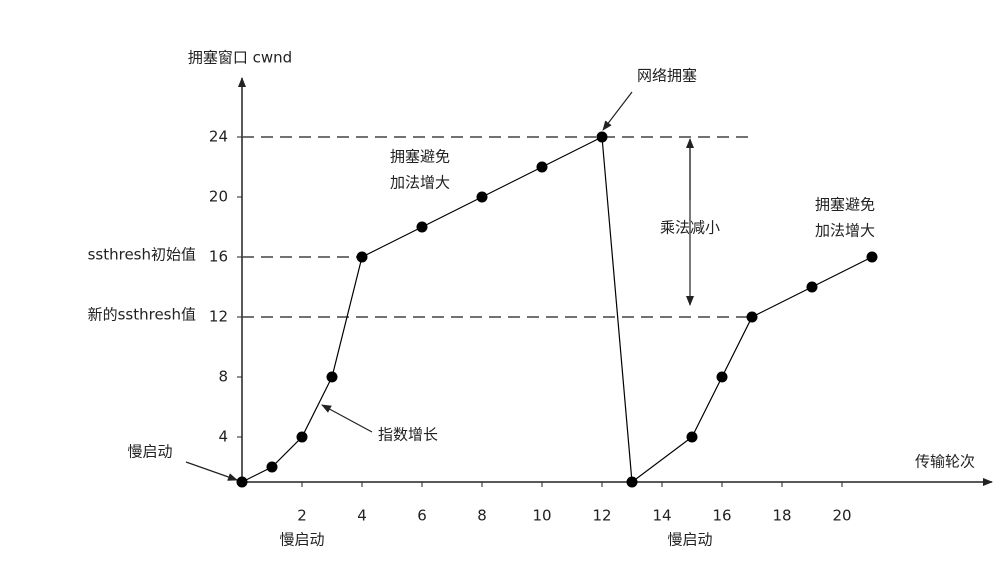 The height and width of the screenshot is (565, 1004). Describe the element at coordinates (218, 317) in the screenshot. I see `y-tick-label: 12` at that location.